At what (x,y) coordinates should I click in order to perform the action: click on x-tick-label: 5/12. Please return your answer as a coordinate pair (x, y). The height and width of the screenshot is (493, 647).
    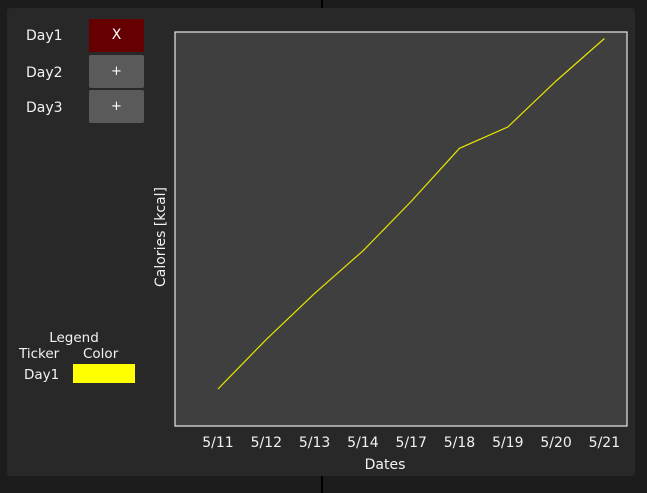
    Looking at the image, I should click on (266, 443).